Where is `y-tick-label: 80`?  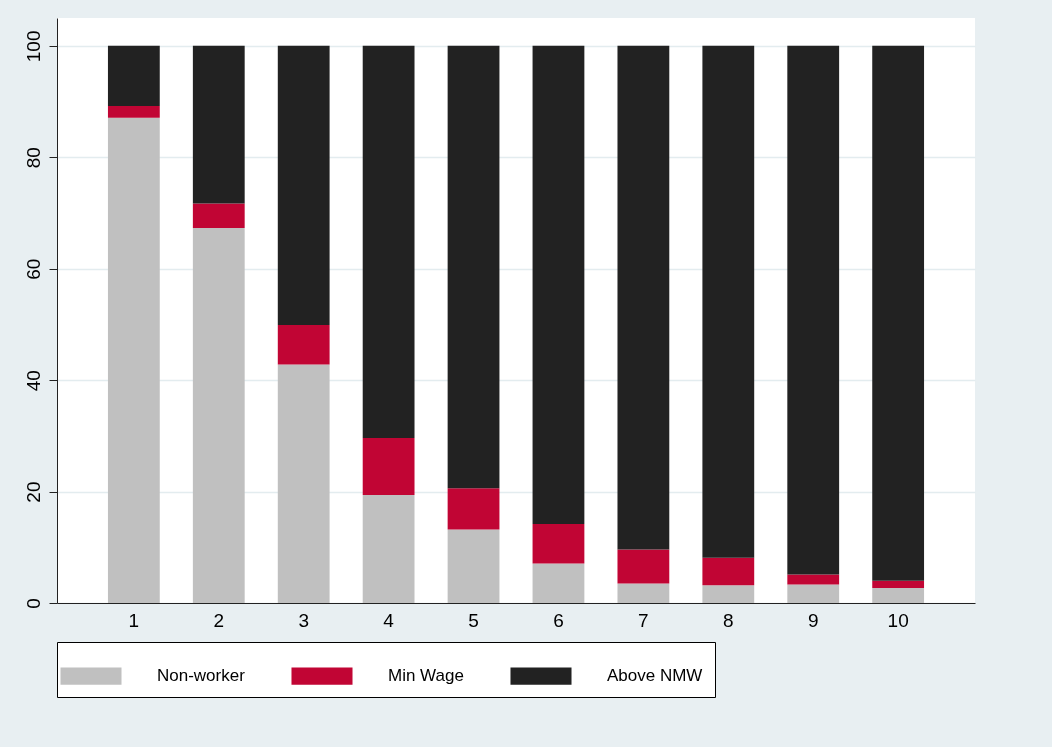
y-tick-label: 80 is located at coordinates (33, 158).